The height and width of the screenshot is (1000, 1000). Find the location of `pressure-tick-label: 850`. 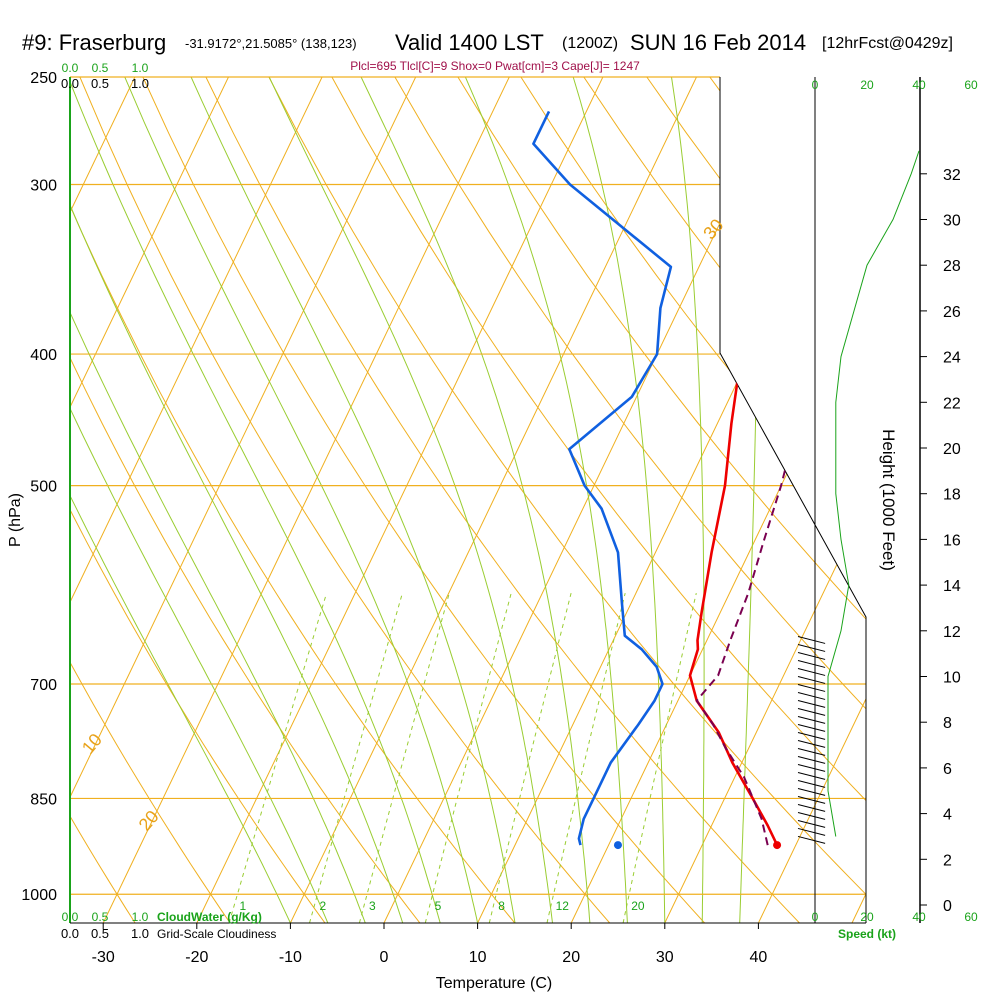

pressure-tick-label: 850 is located at coordinates (43, 799).